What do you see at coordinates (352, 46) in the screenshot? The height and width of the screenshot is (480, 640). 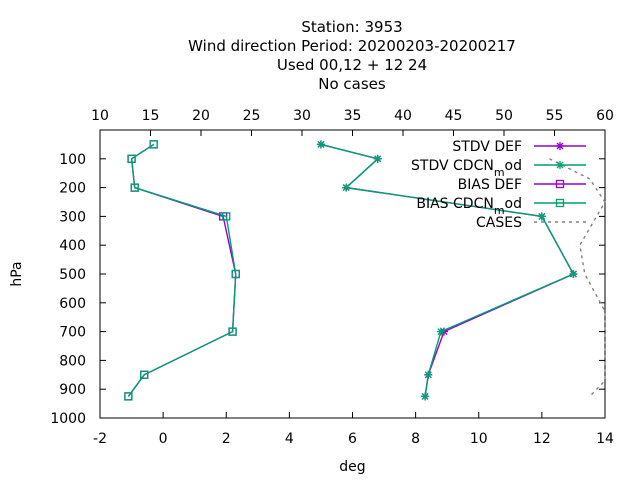 I see `title-line: Wind direction Period: 20200203-20200217` at bounding box center [352, 46].